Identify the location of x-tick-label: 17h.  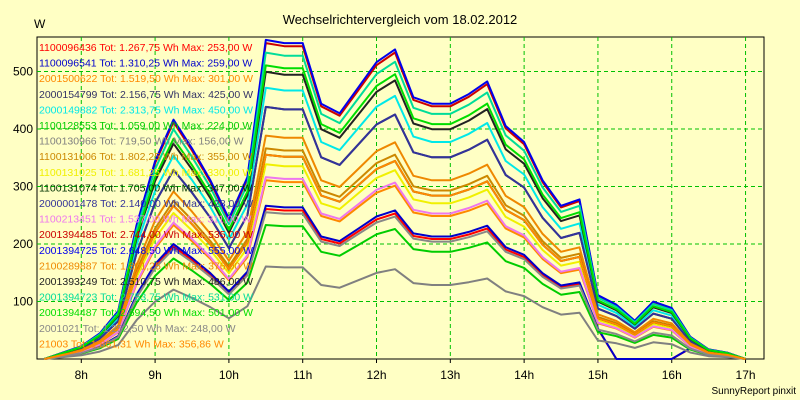
(746, 375).